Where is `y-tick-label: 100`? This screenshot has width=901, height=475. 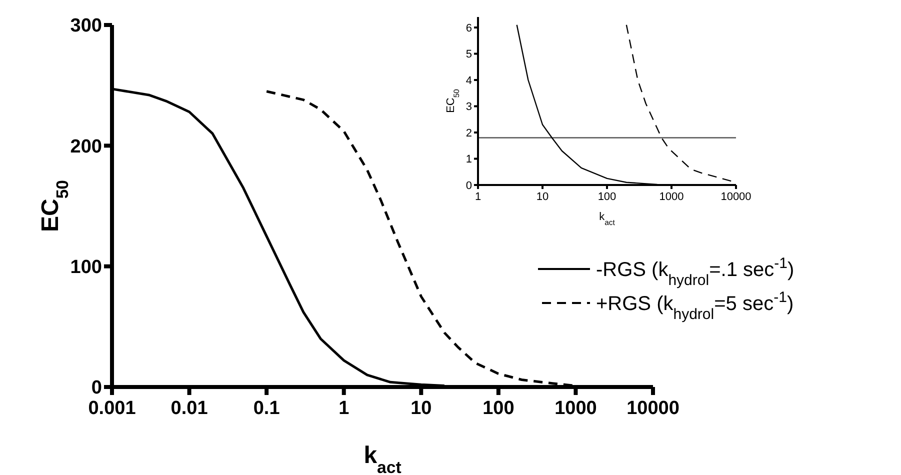
y-tick-label: 100 is located at coordinates (86, 267).